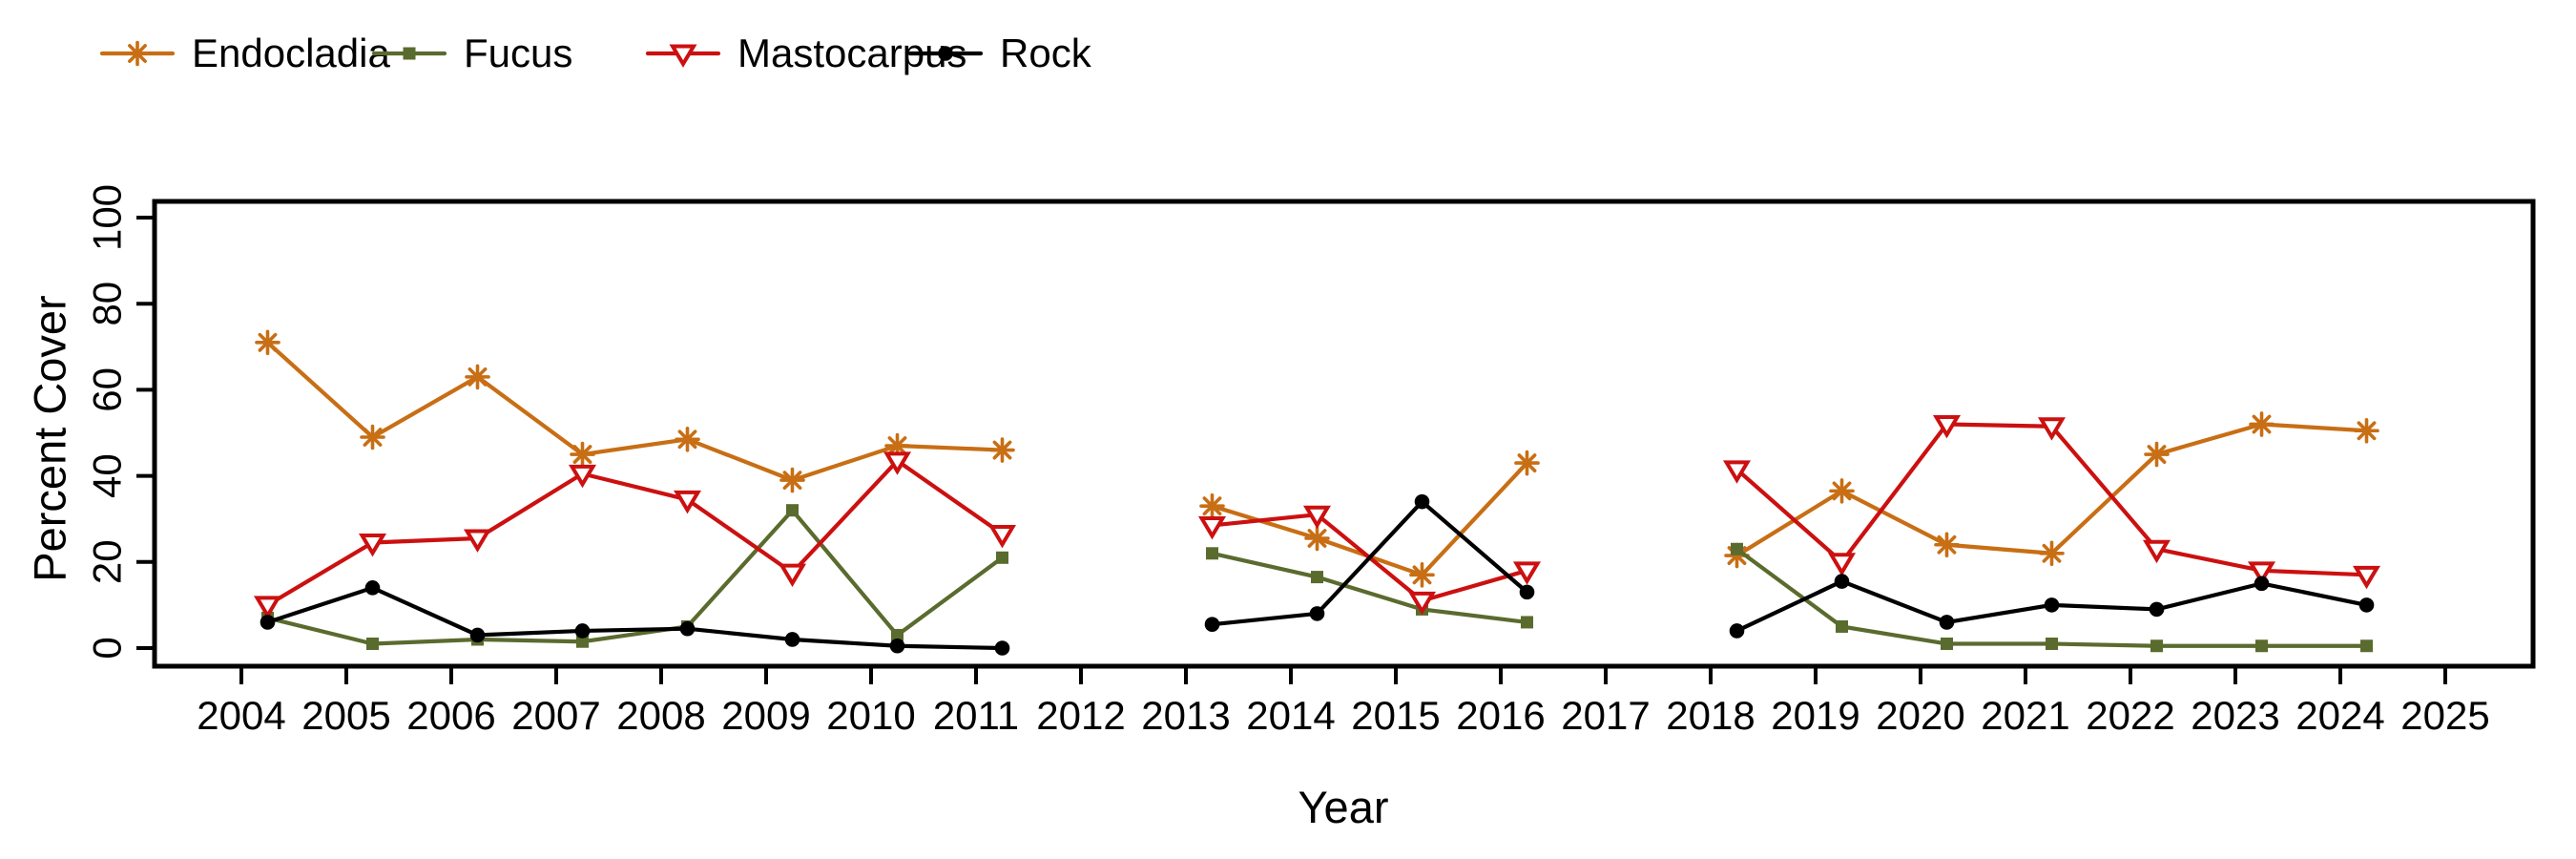 The width and height of the screenshot is (2576, 859). Describe the element at coordinates (2444, 715) in the screenshot. I see `x-tick-label: 2025` at that location.